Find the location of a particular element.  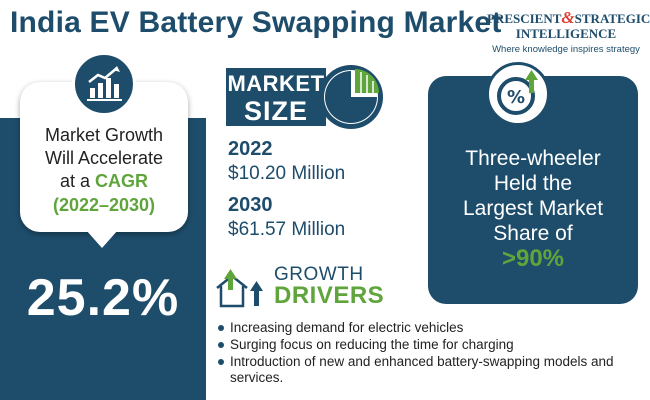

market-size-value-2022: $10.20 Million is located at coordinates (287, 173).